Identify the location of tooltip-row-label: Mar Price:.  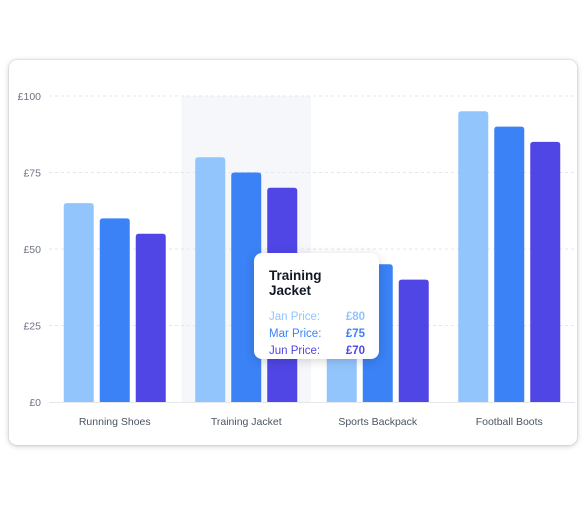
(295, 334).